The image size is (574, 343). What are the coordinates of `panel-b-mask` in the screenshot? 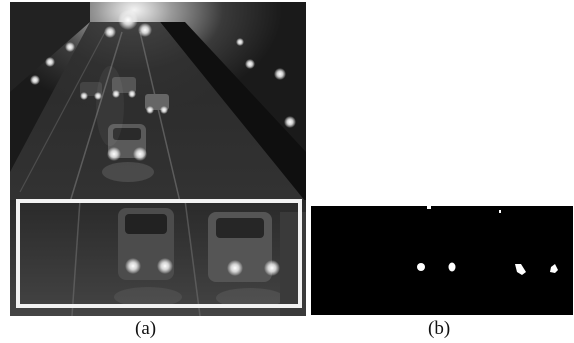 It's located at (442, 260).